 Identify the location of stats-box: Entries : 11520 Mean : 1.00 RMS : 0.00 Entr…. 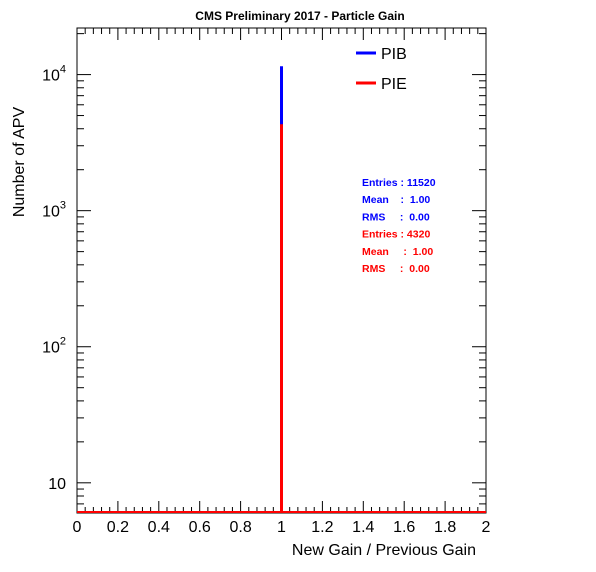
(399, 226).